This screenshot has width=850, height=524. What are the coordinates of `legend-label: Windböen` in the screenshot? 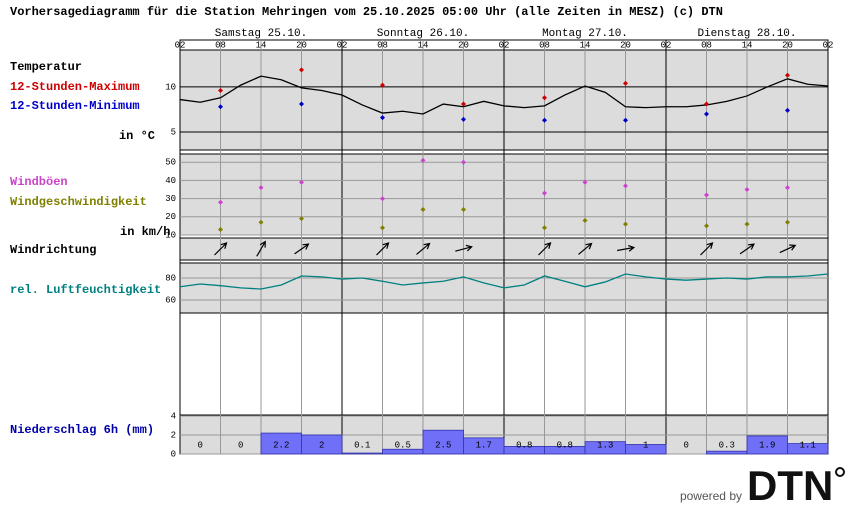 It's located at (39, 182).